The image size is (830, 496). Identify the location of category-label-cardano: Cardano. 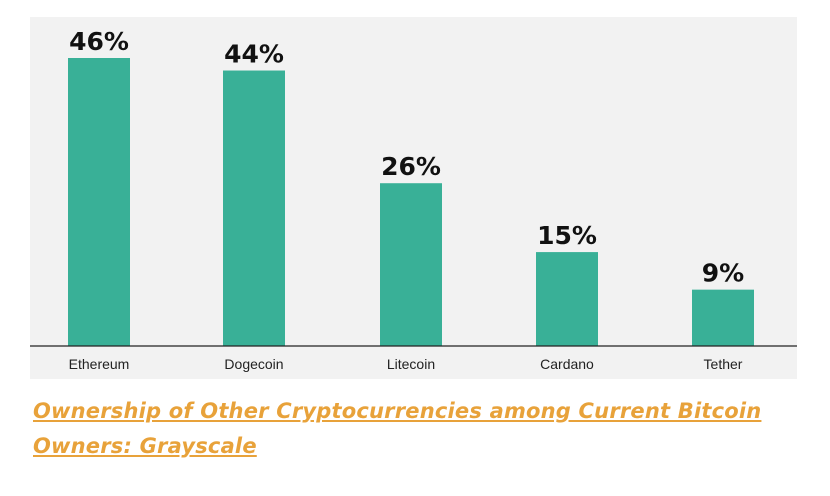
(567, 364).